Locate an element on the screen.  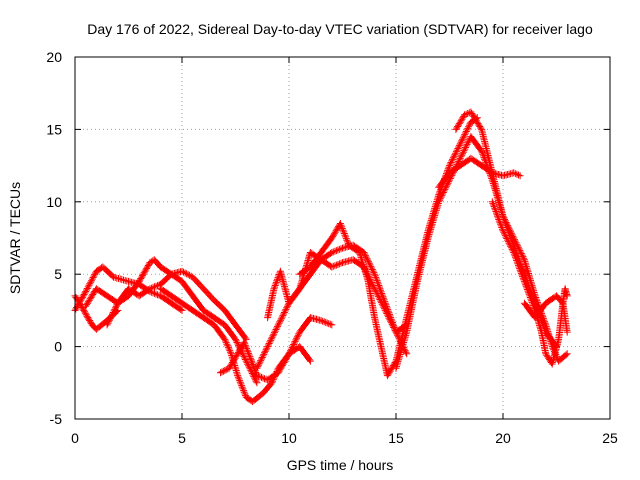
x-tick-label: 0 is located at coordinates (75, 438).